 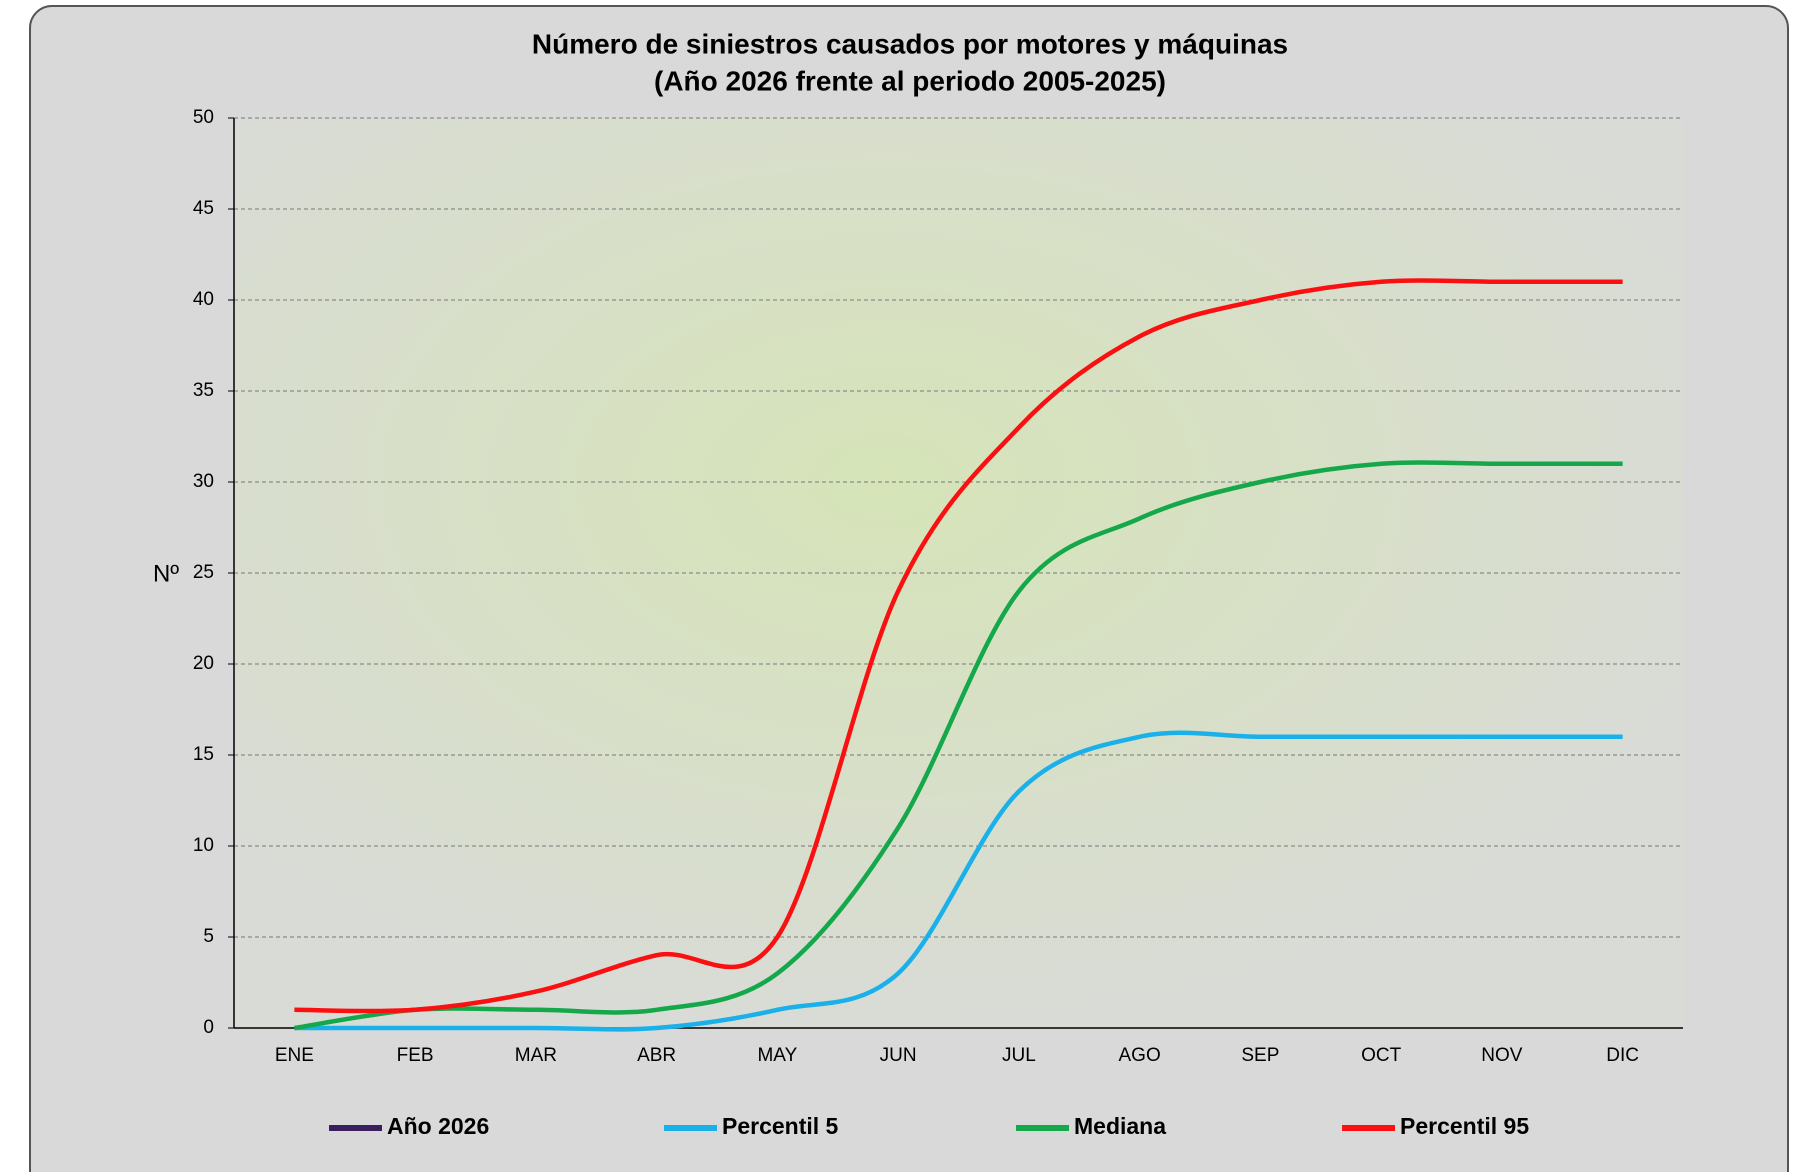 I want to click on x-tick-label: ENE, so click(x=294, y=1055).